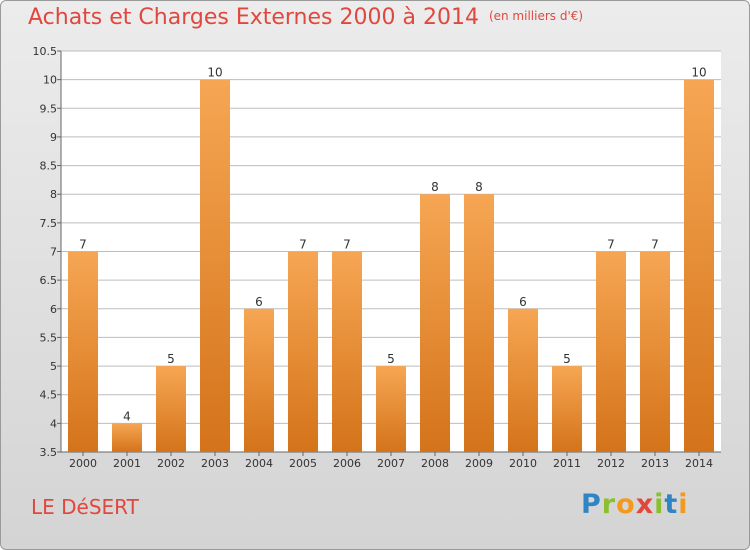 Image resolution: width=750 pixels, height=550 pixels. I want to click on logo-letter: P, so click(591, 504).